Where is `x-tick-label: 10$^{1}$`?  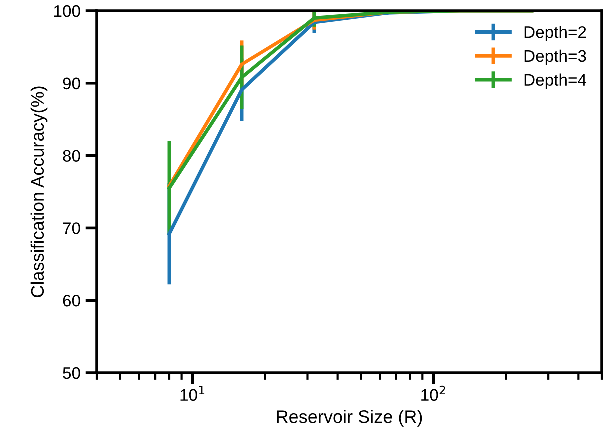 x-tick-label: 10$^{1}$ is located at coordinates (192, 394).